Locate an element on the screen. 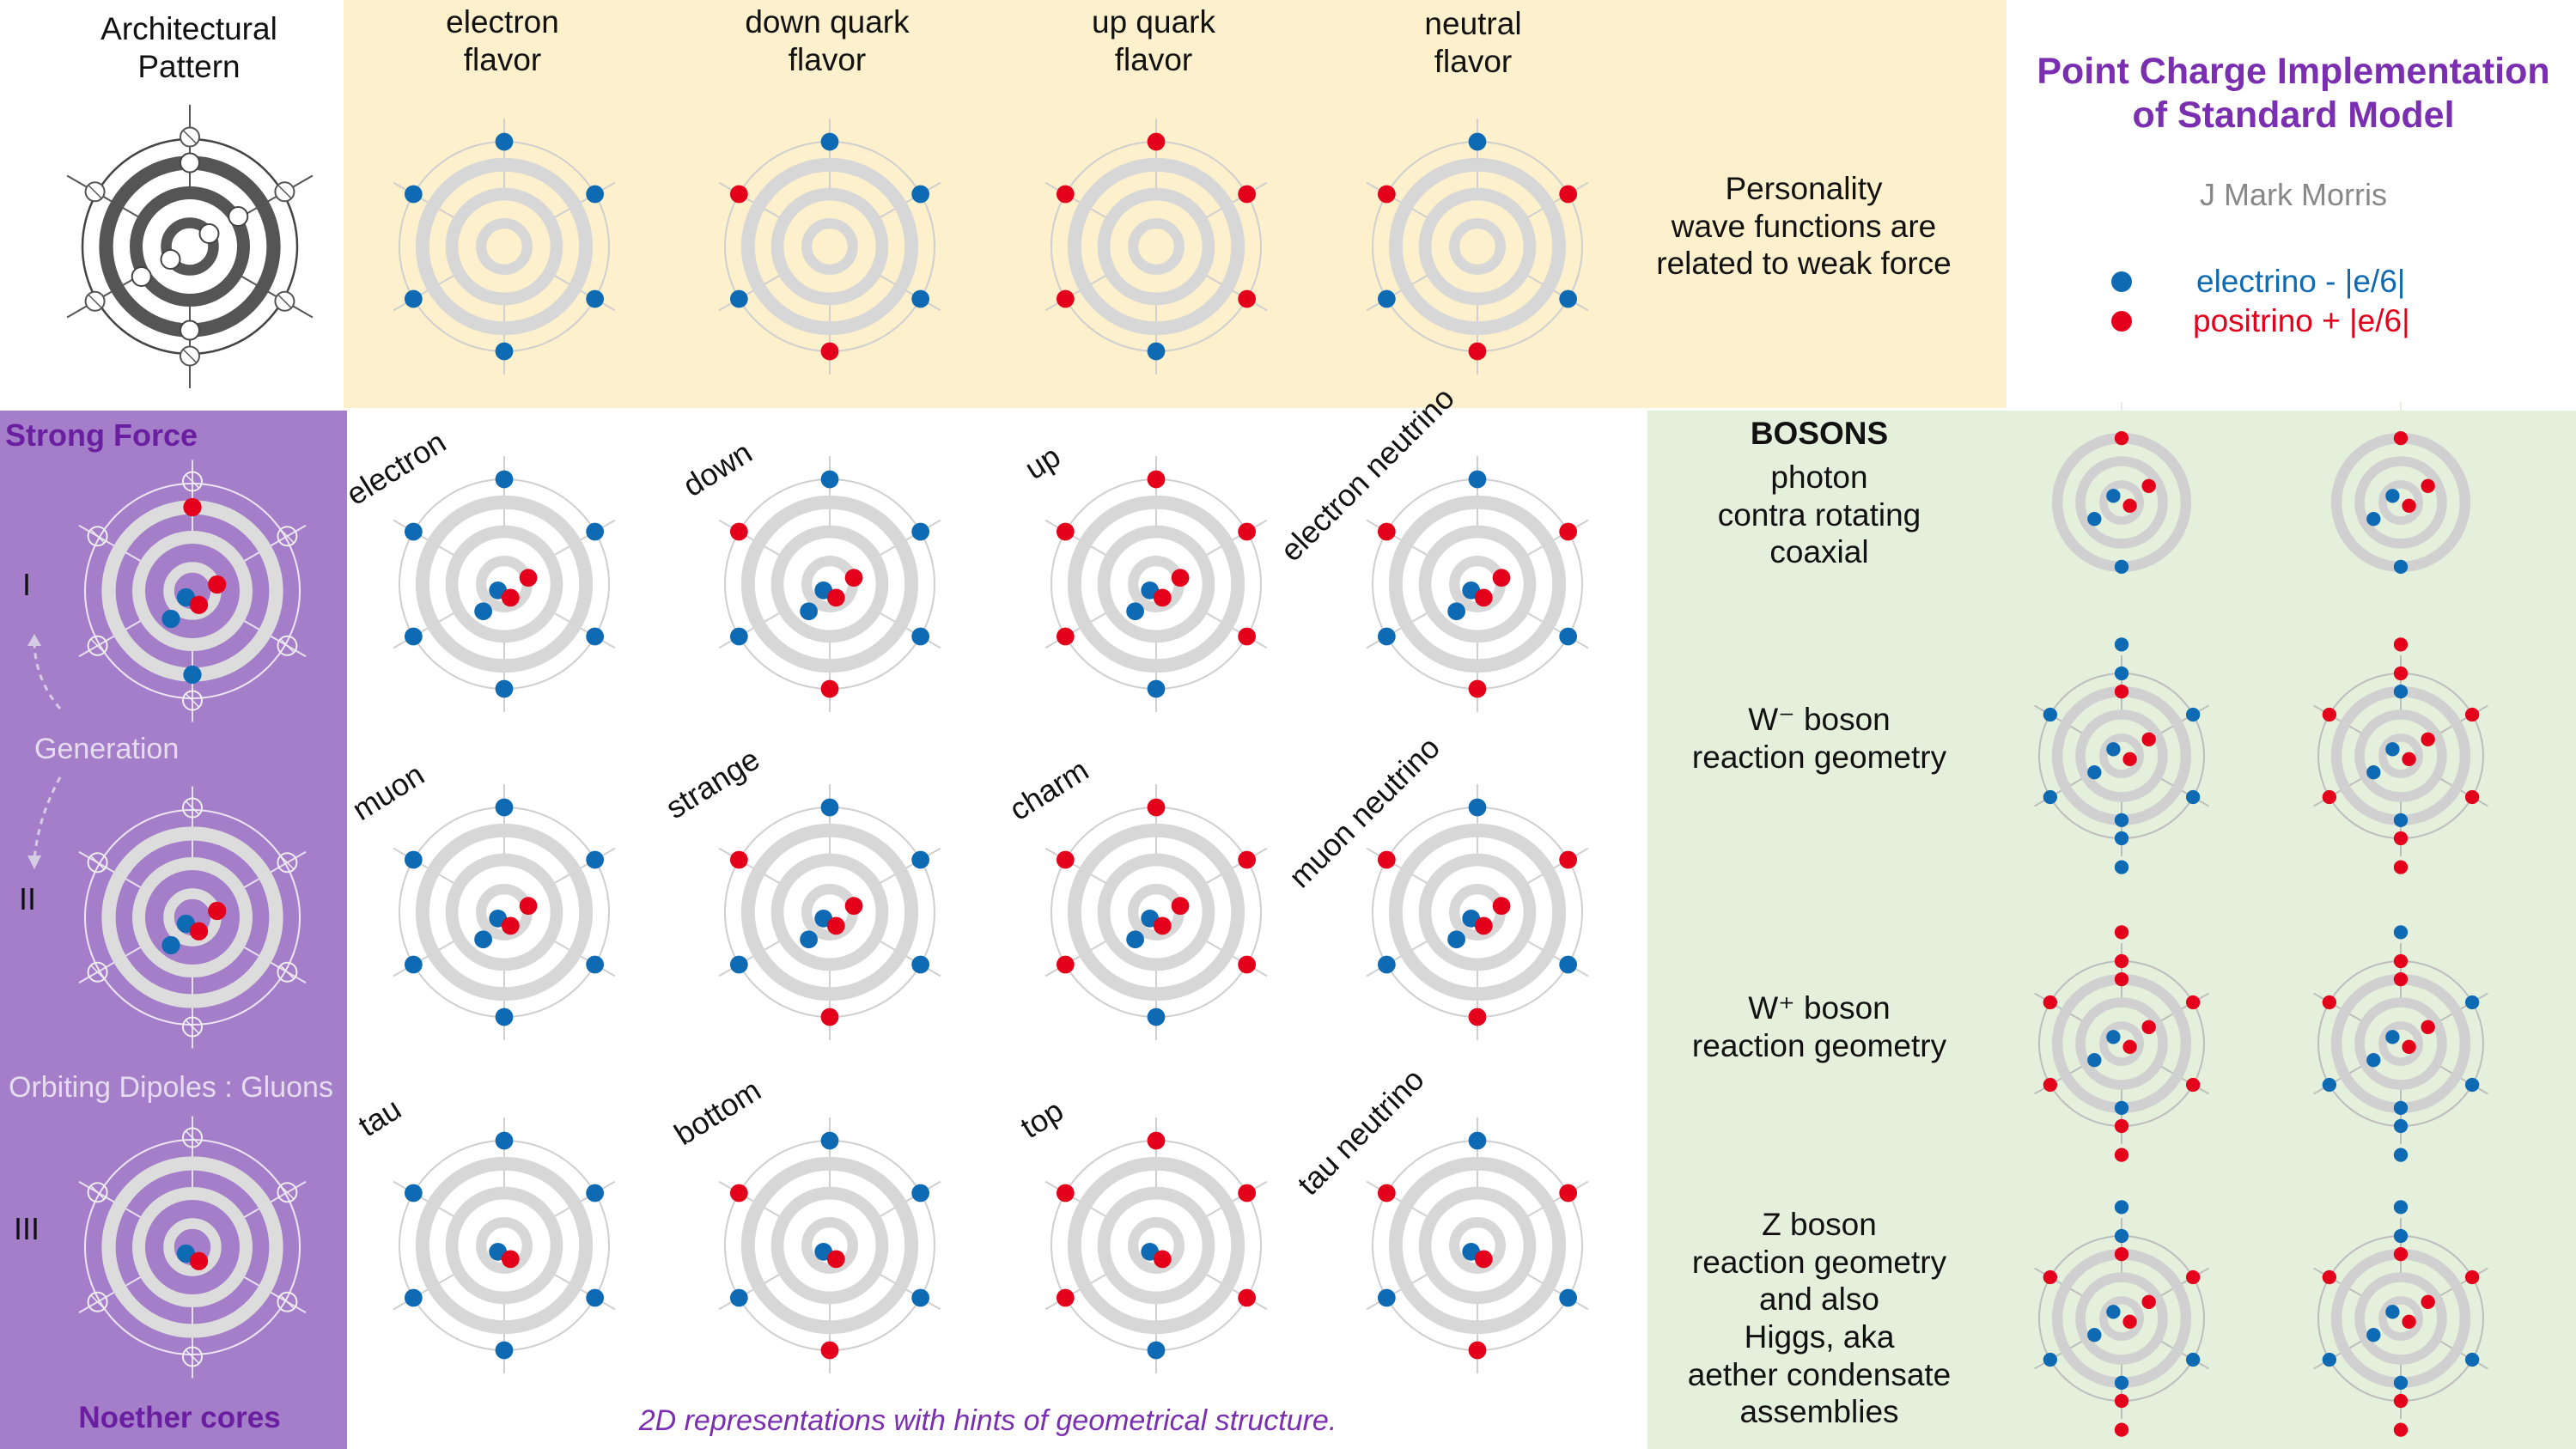  gluons-label: Orbiting Dipoles : Gluons is located at coordinates (171, 1087).